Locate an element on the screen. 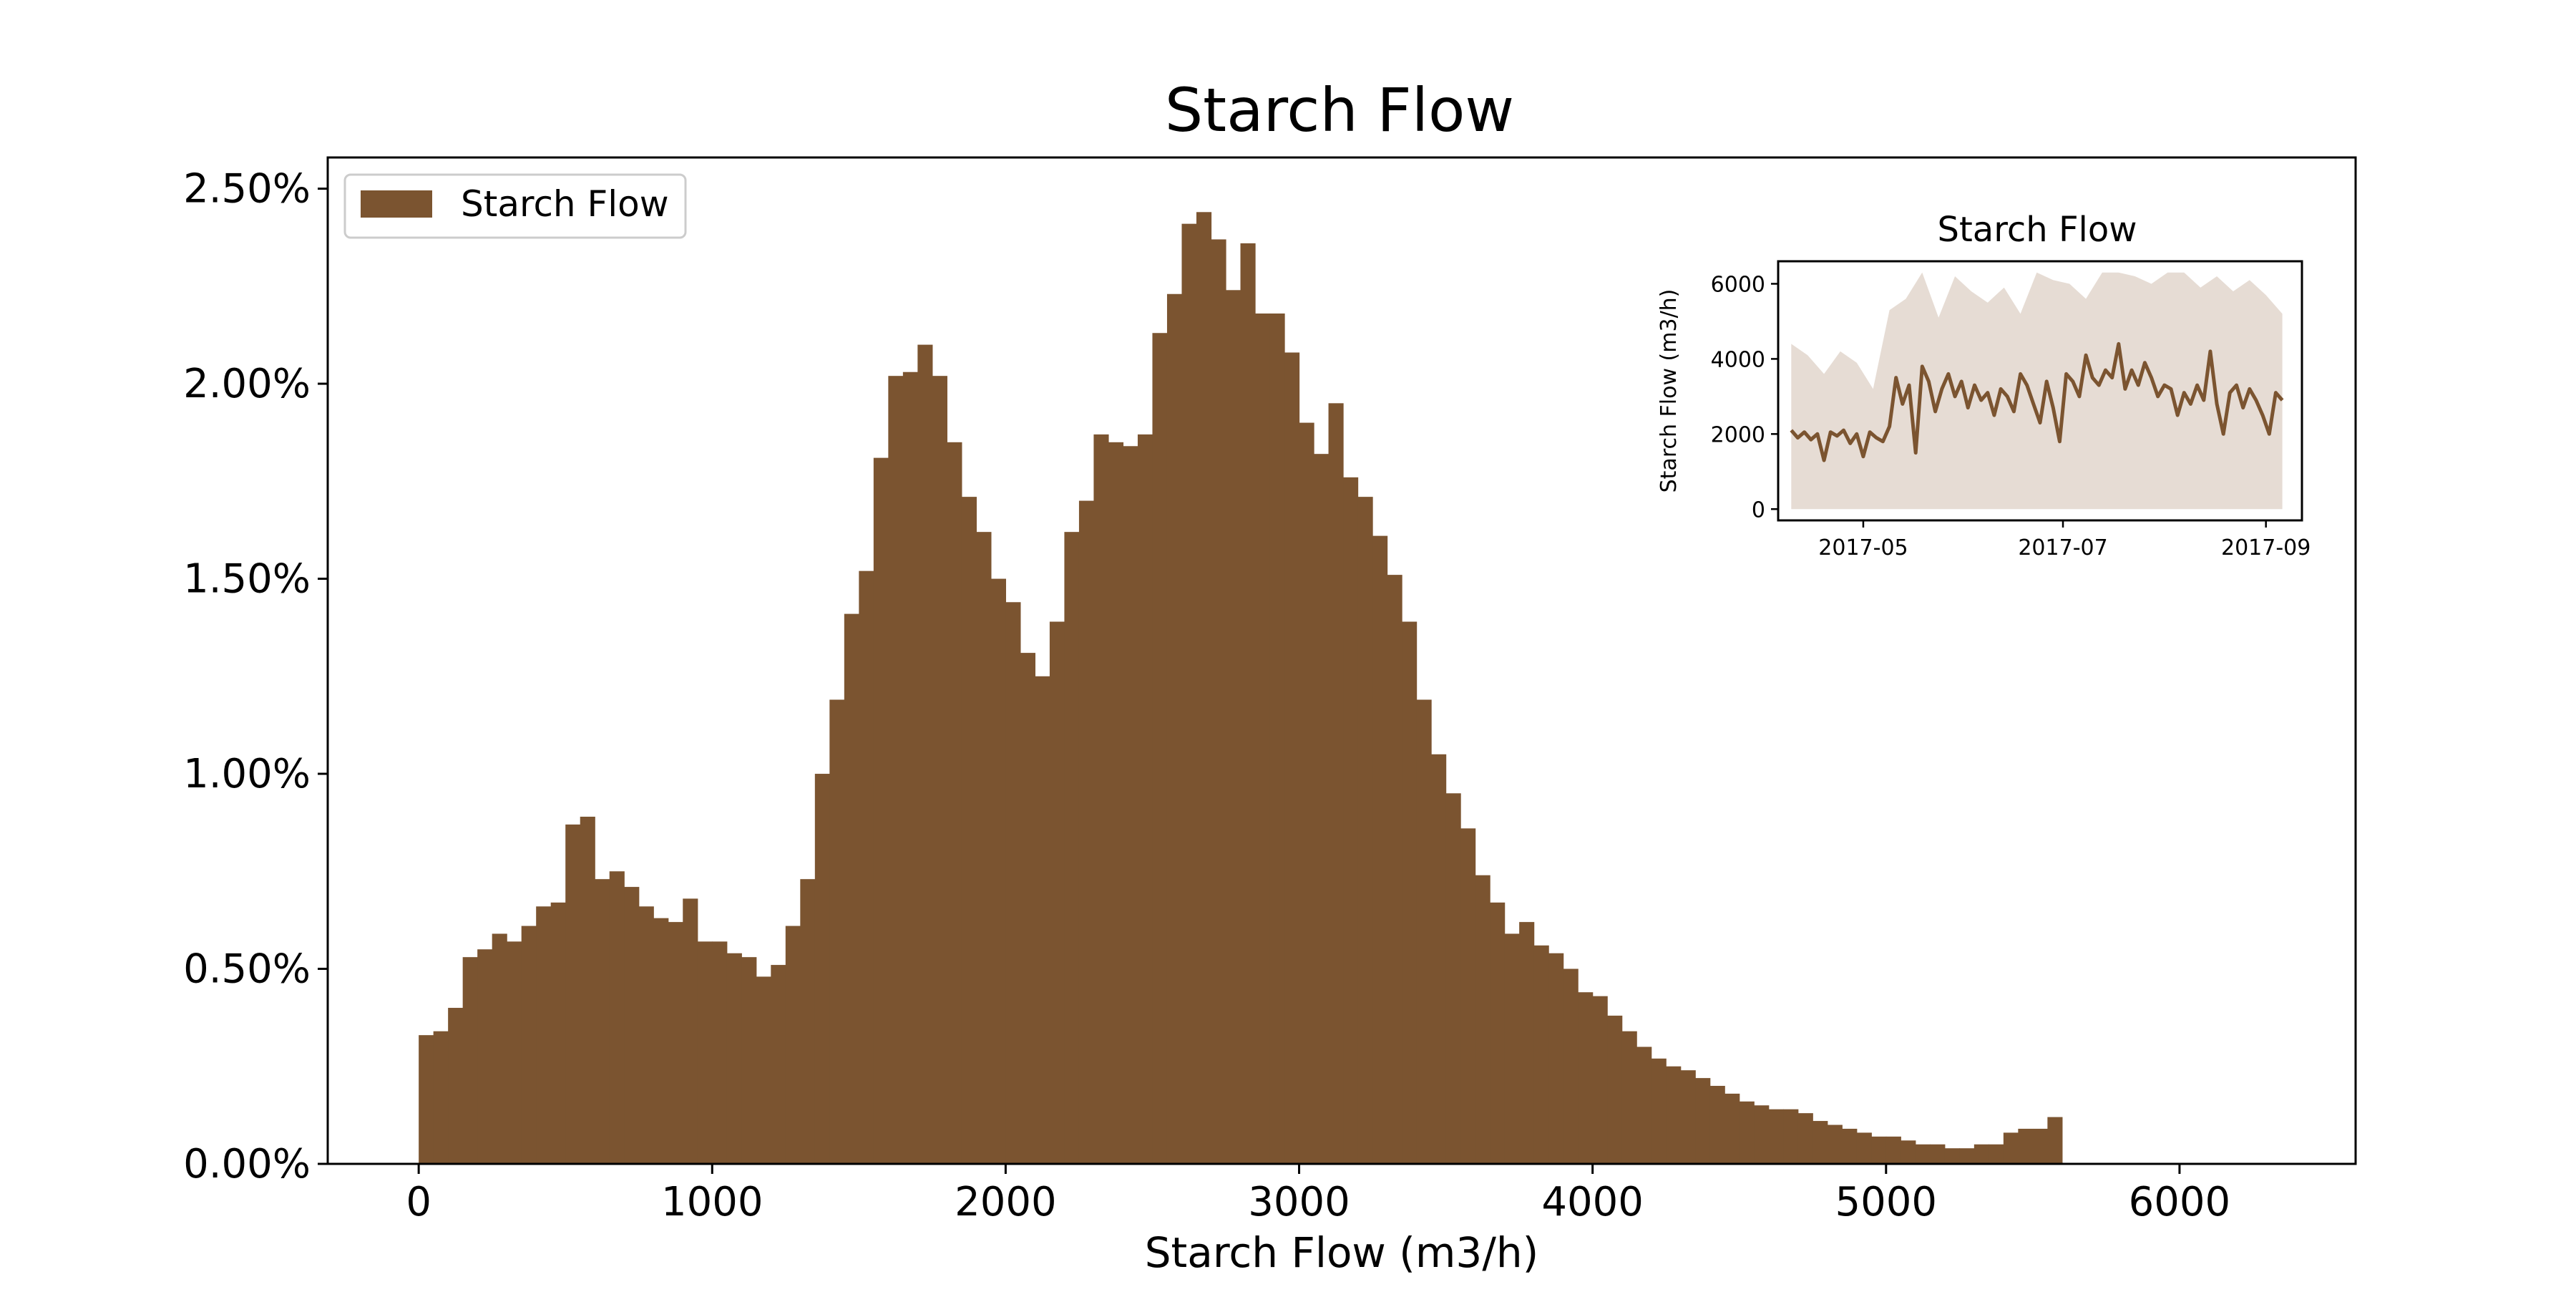  main-x-axis-label: Starch Flow (m3/h) is located at coordinates (1342, 1252).